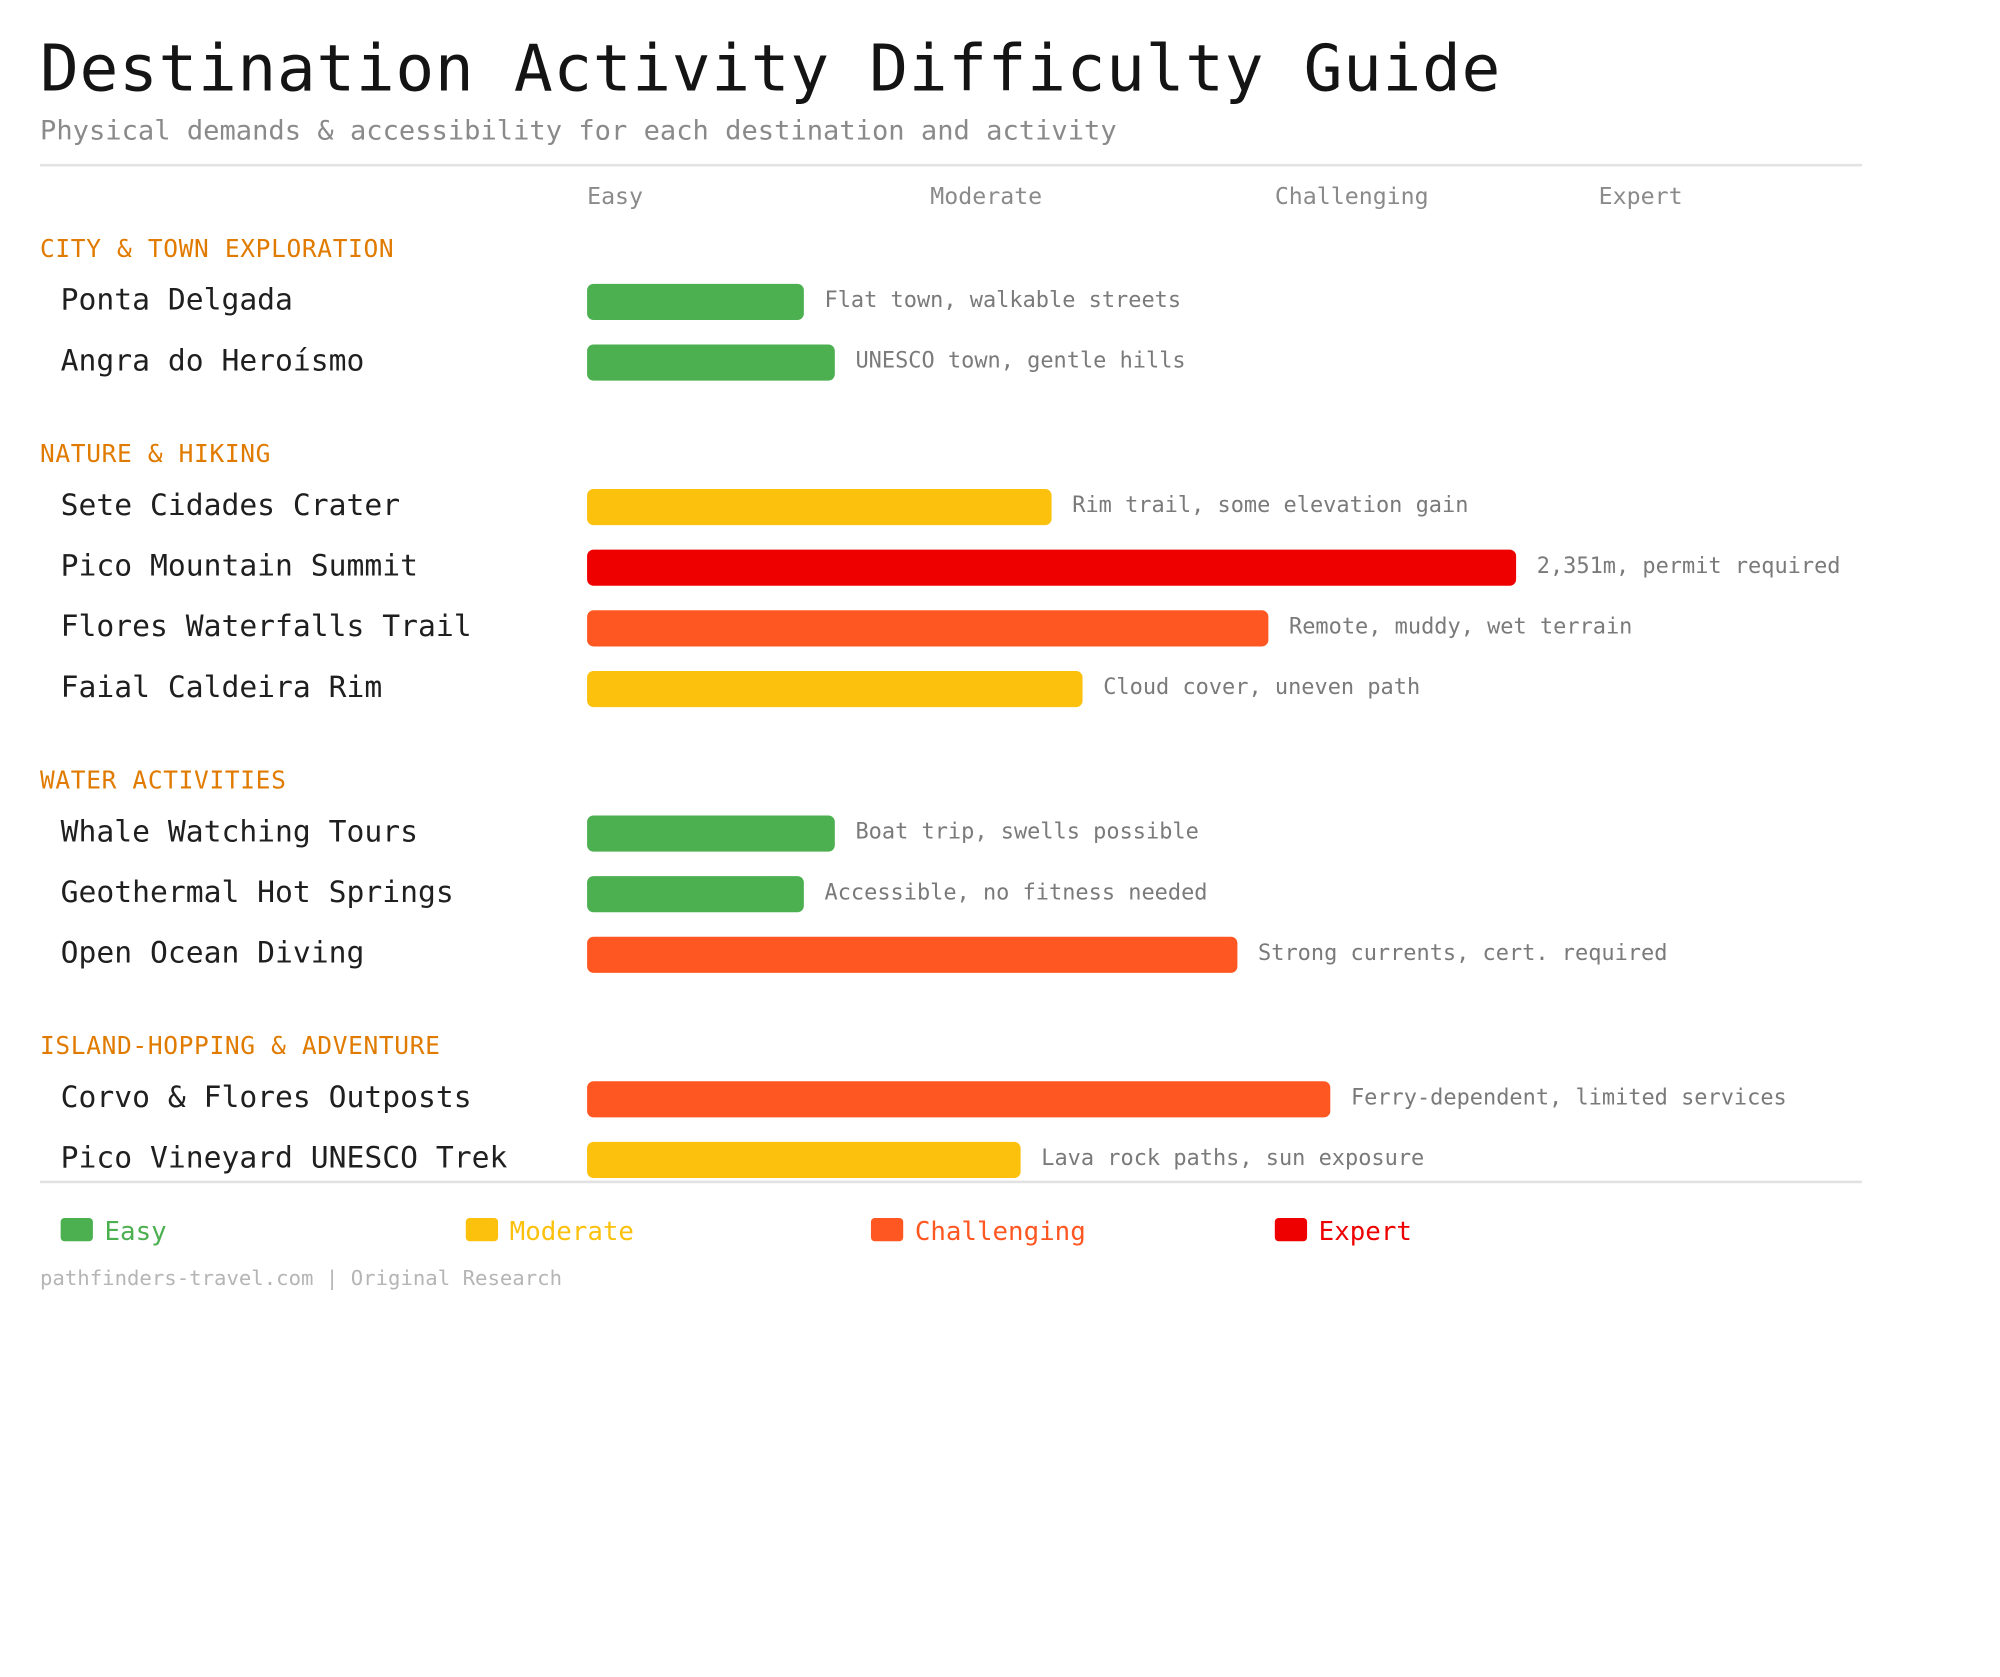 This screenshot has width=2000, height=1677. I want to click on row-label: Sete Cidades Crater, so click(230, 506).